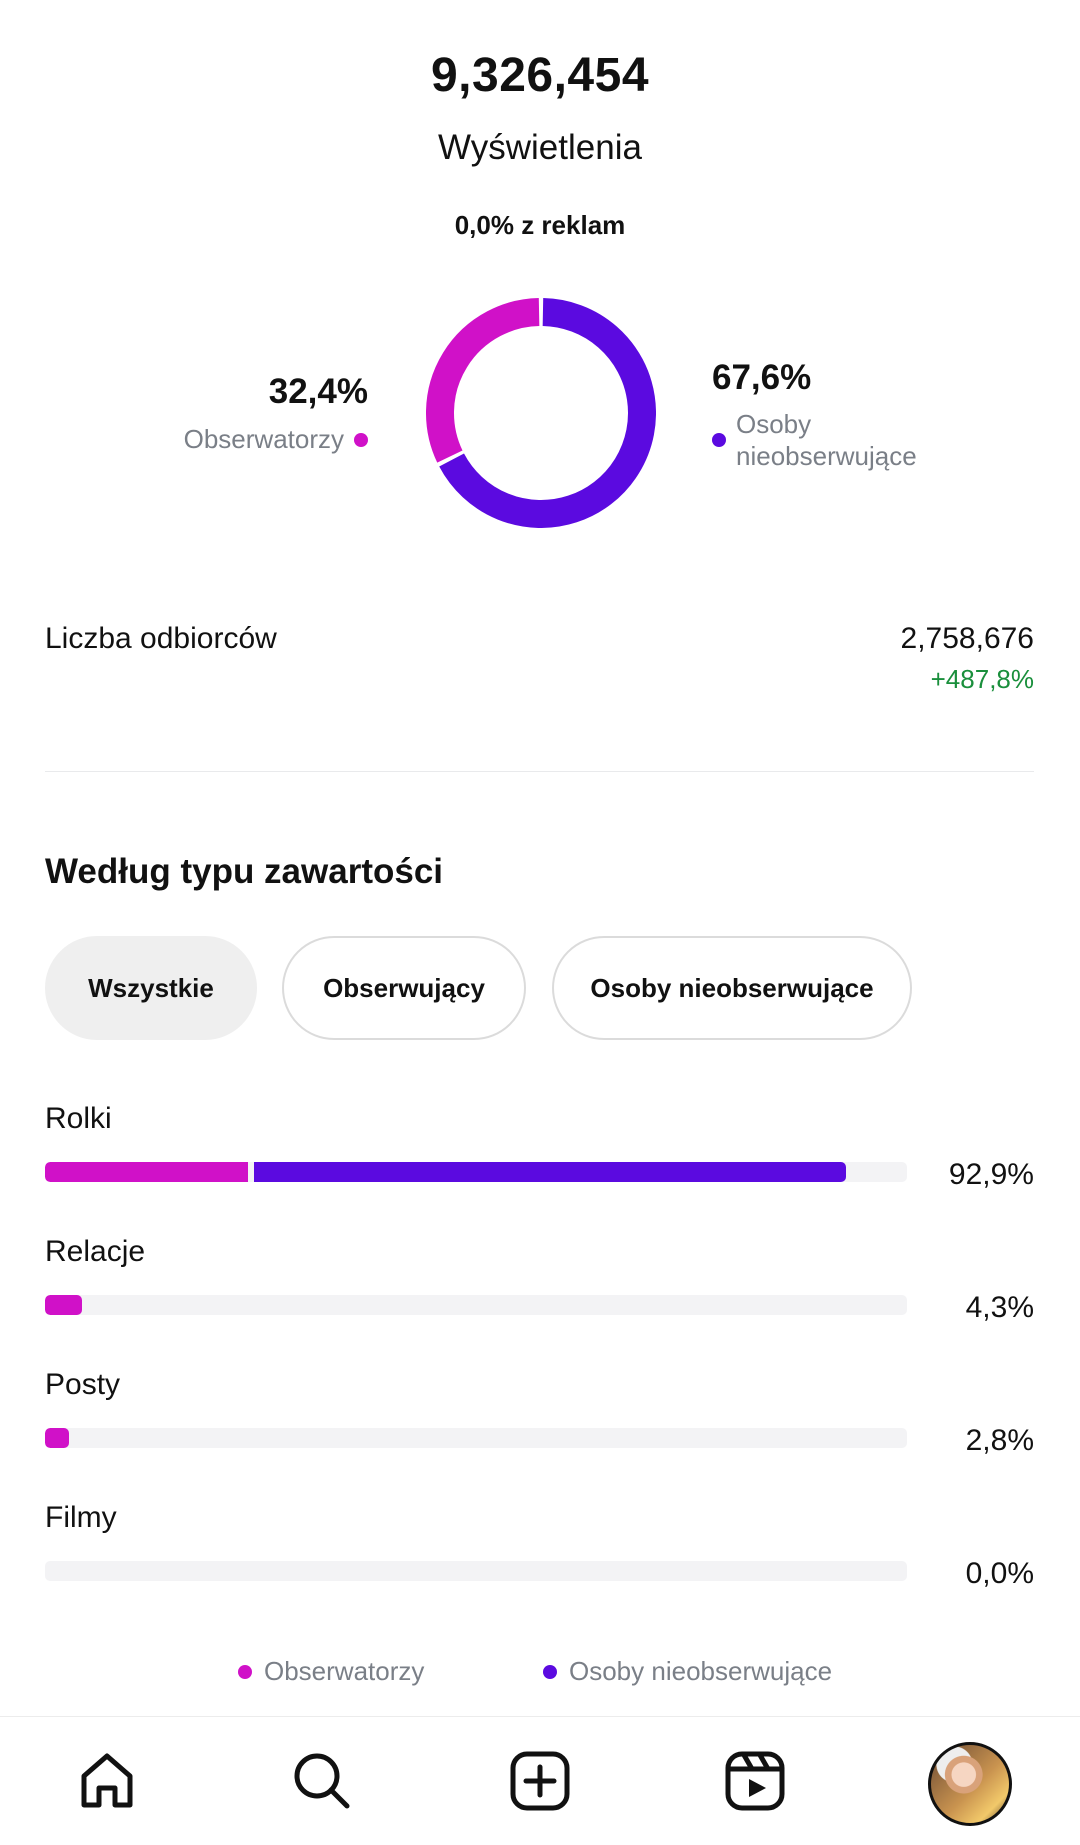  What do you see at coordinates (762, 377) in the screenshot?
I see `non-followers-percentage: 67,6%` at bounding box center [762, 377].